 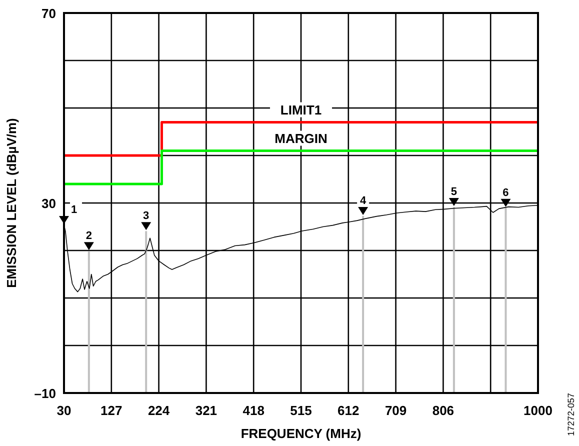 I want to click on series-label: LIMIT1, so click(x=301, y=110).